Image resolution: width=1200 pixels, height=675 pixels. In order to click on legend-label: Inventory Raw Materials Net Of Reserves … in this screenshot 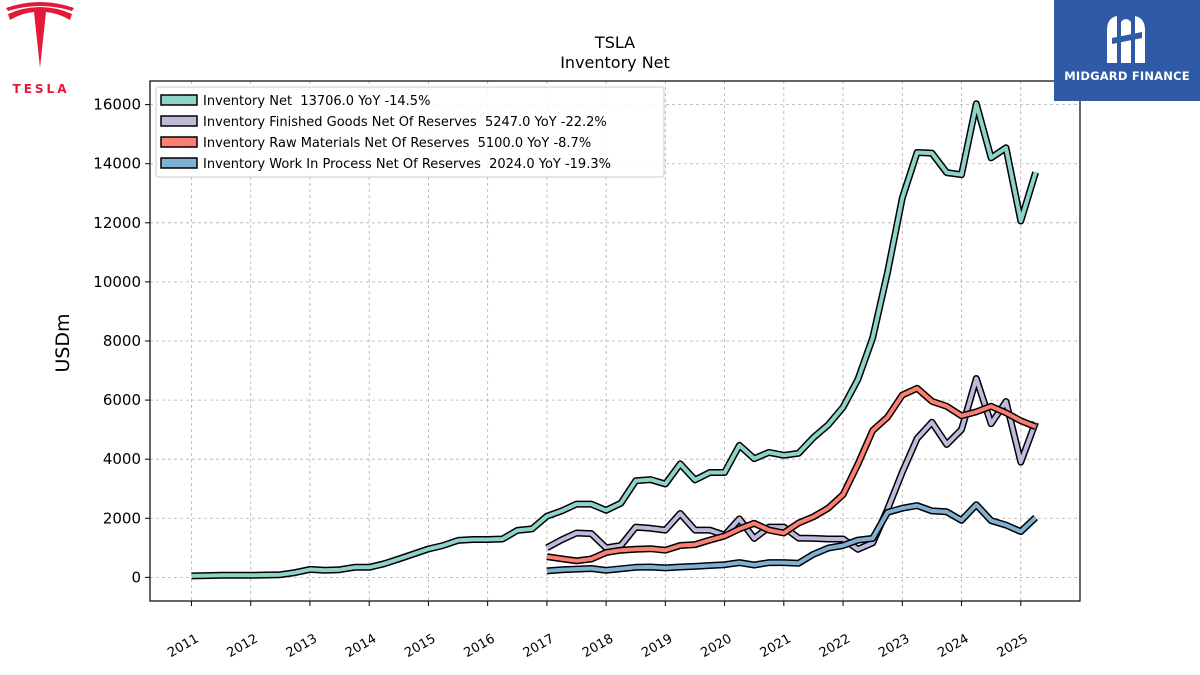, I will do `click(397, 143)`.